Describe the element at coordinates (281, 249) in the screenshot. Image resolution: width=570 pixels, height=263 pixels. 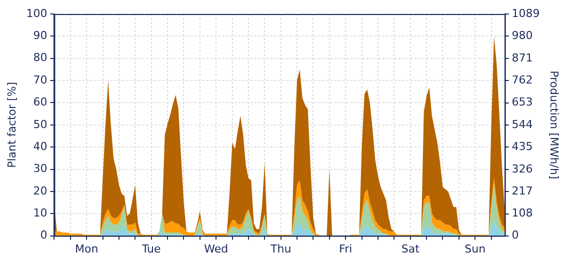
I see `x-tick-label: Thu` at that location.